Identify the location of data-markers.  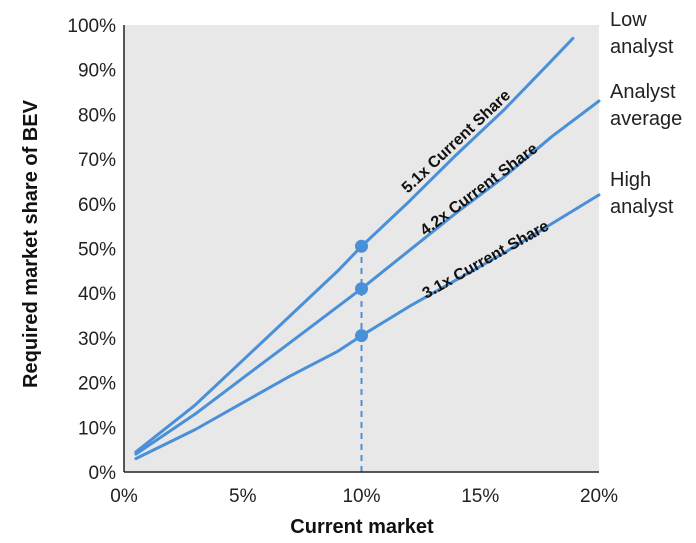
(361, 291).